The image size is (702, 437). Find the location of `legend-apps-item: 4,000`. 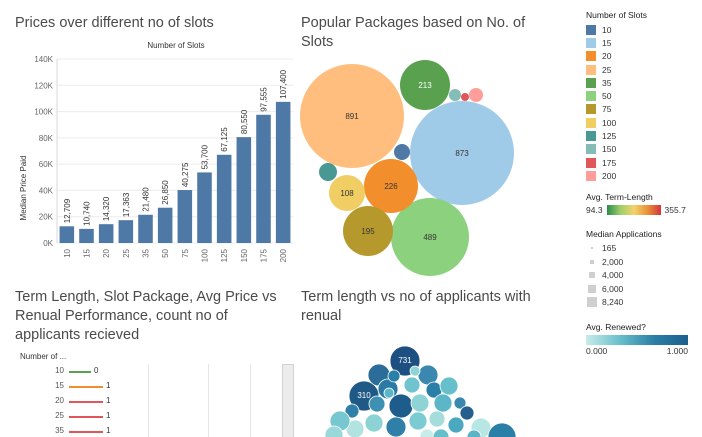

legend-apps-item: 4,000 is located at coordinates (642, 276).